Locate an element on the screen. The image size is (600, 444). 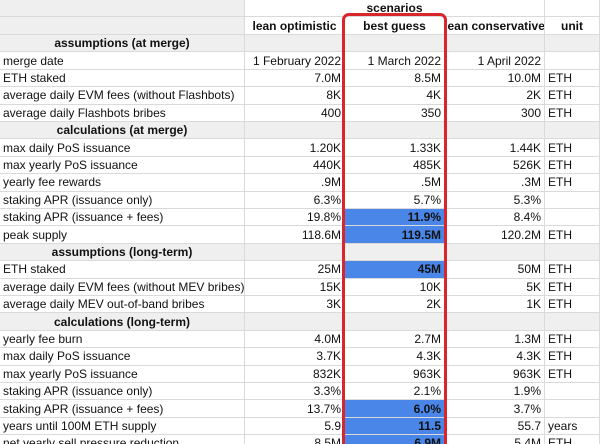
value-cell: 8.5M is located at coordinates (395, 78).